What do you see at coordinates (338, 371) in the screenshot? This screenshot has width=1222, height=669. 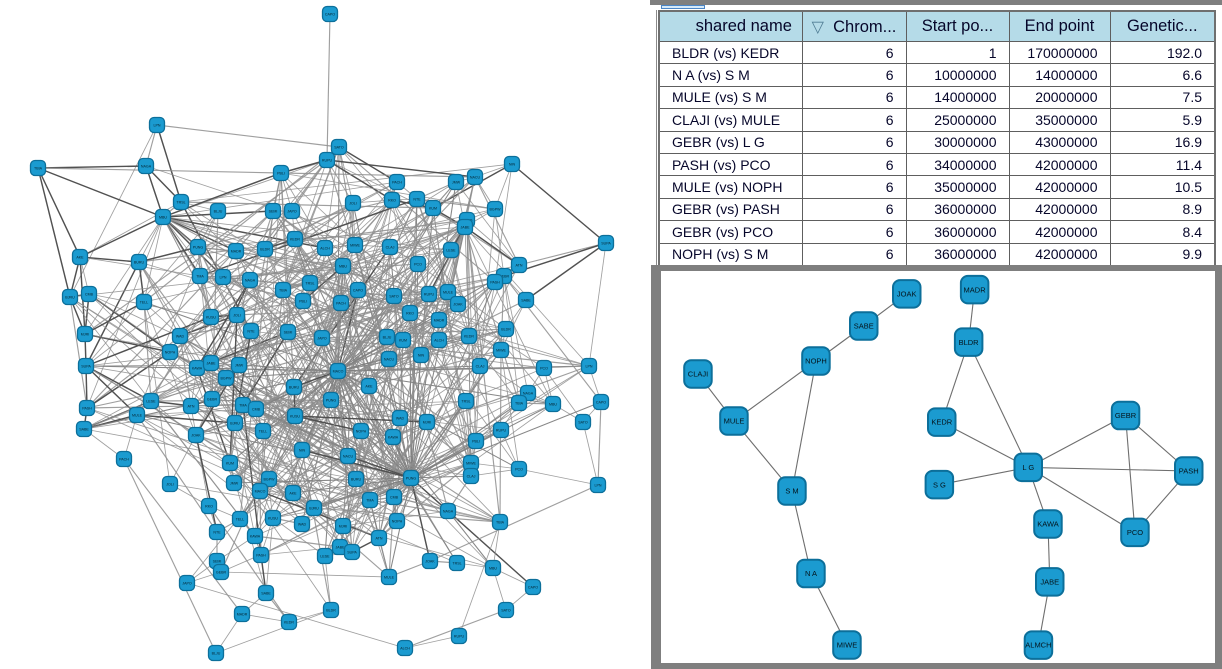 I see `svg-text: MACO` at bounding box center [338, 371].